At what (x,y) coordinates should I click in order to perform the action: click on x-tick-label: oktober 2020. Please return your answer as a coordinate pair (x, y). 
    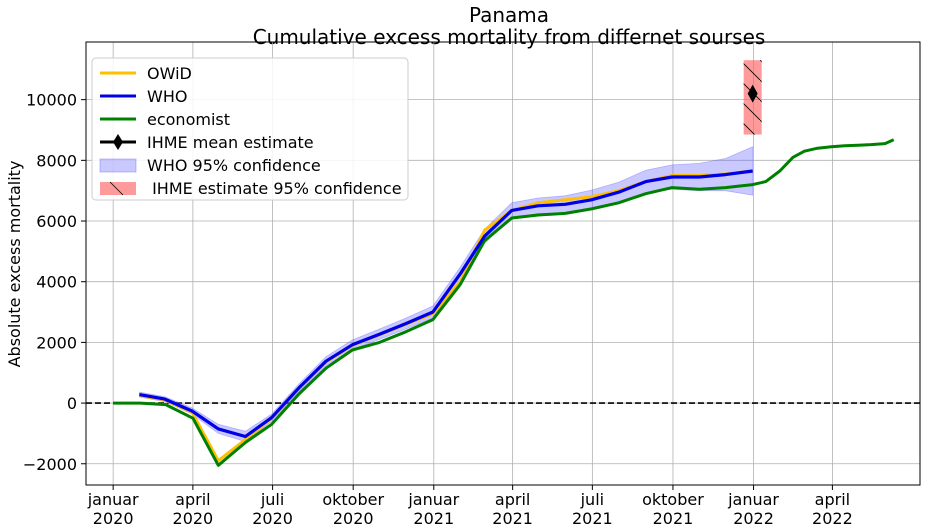
    Looking at the image, I should click on (353, 509).